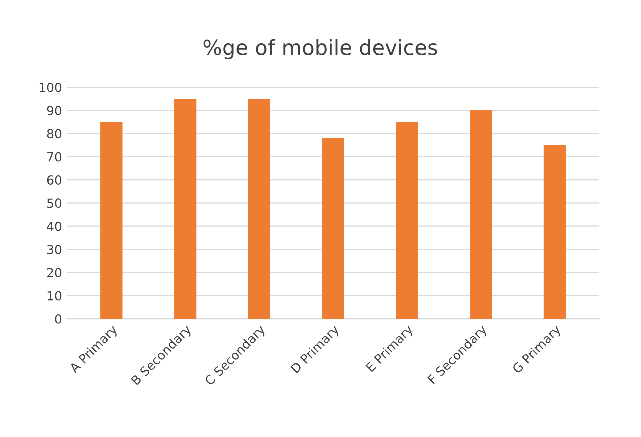 The width and height of the screenshot is (641, 437). Describe the element at coordinates (54, 249) in the screenshot. I see `y-tick-label: 30` at that location.